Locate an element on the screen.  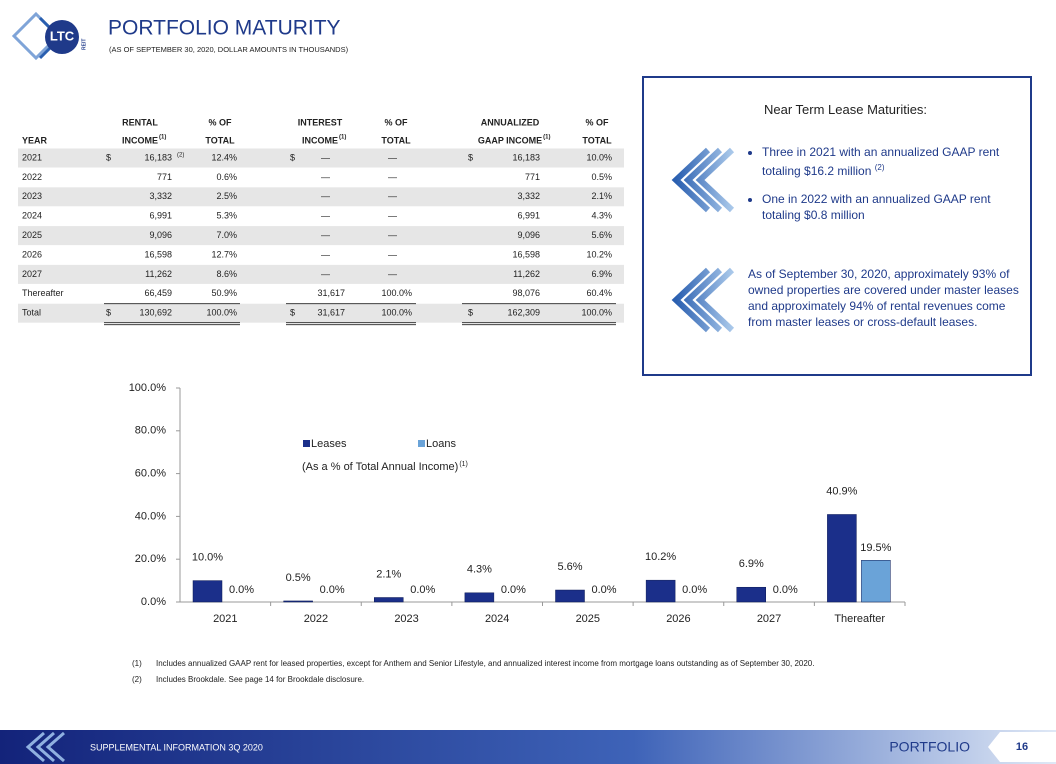
annotation: (As a % of Total Annual Income) is located at coordinates (380, 467).